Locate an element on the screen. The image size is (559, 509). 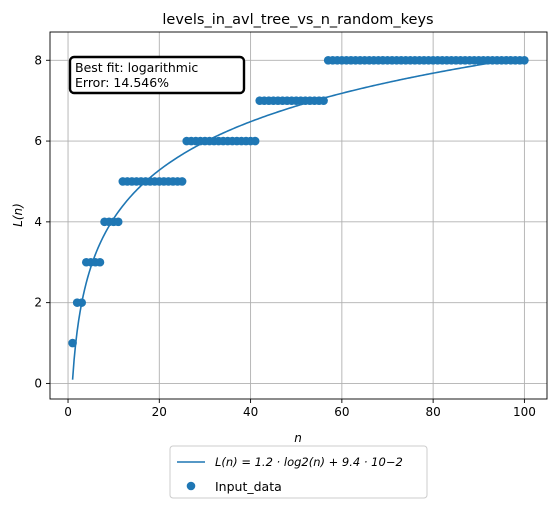
x-axis: 0 20 40 60 80 100 is located at coordinates (300, 409).